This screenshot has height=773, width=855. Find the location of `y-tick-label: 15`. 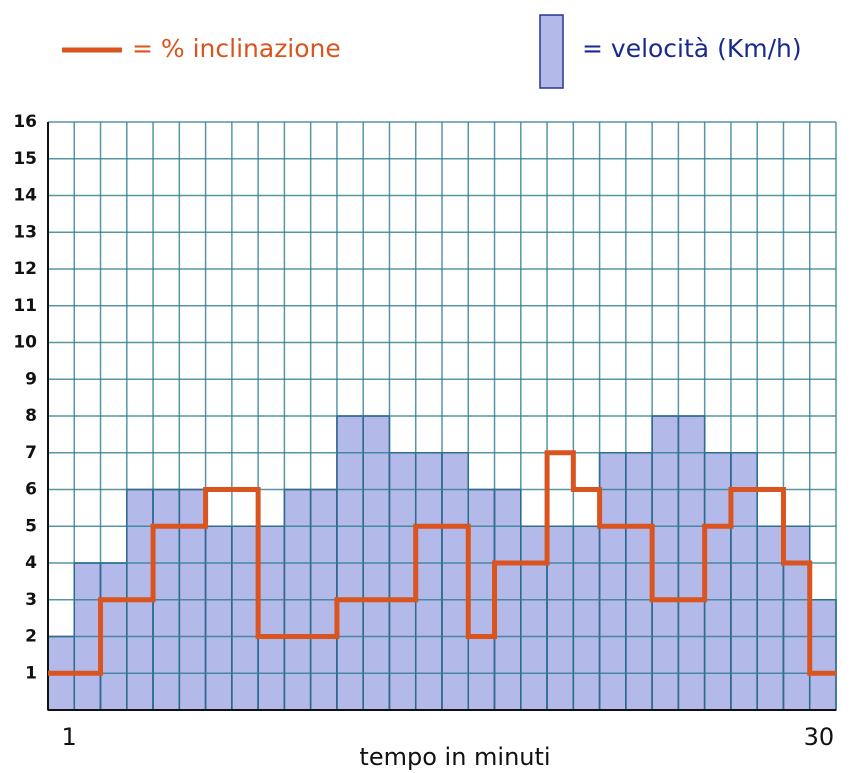

y-tick-label: 15 is located at coordinates (25, 159).